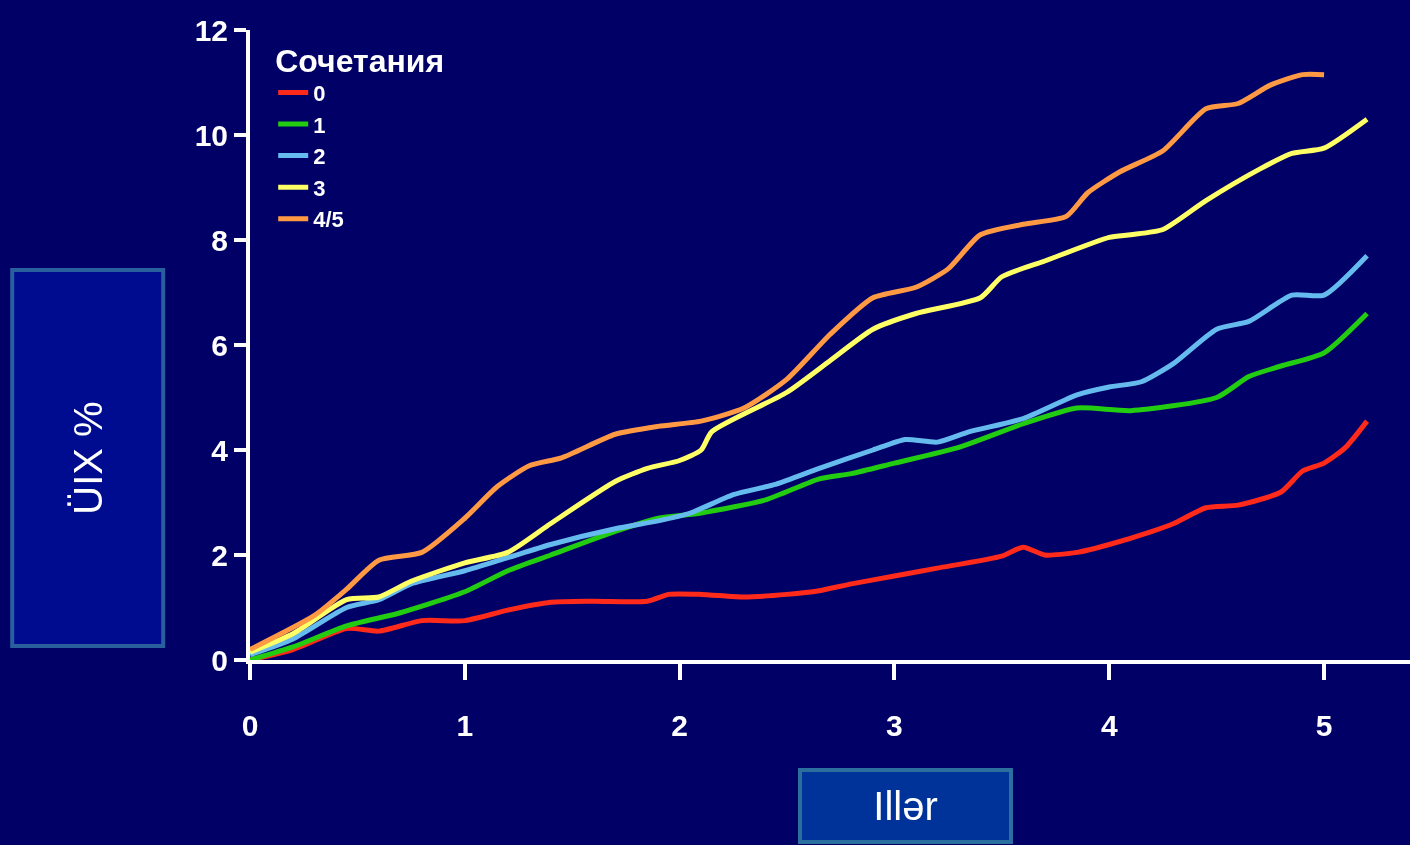 The image size is (1410, 845). What do you see at coordinates (319, 93) in the screenshot?
I see `legend-label: 0` at bounding box center [319, 93].